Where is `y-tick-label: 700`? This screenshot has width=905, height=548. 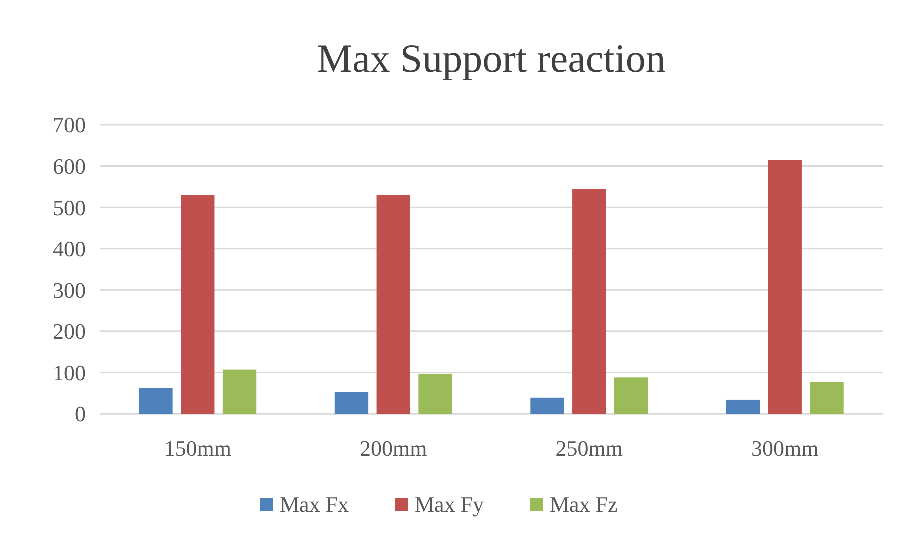 y-tick-label: 700 is located at coordinates (69, 125).